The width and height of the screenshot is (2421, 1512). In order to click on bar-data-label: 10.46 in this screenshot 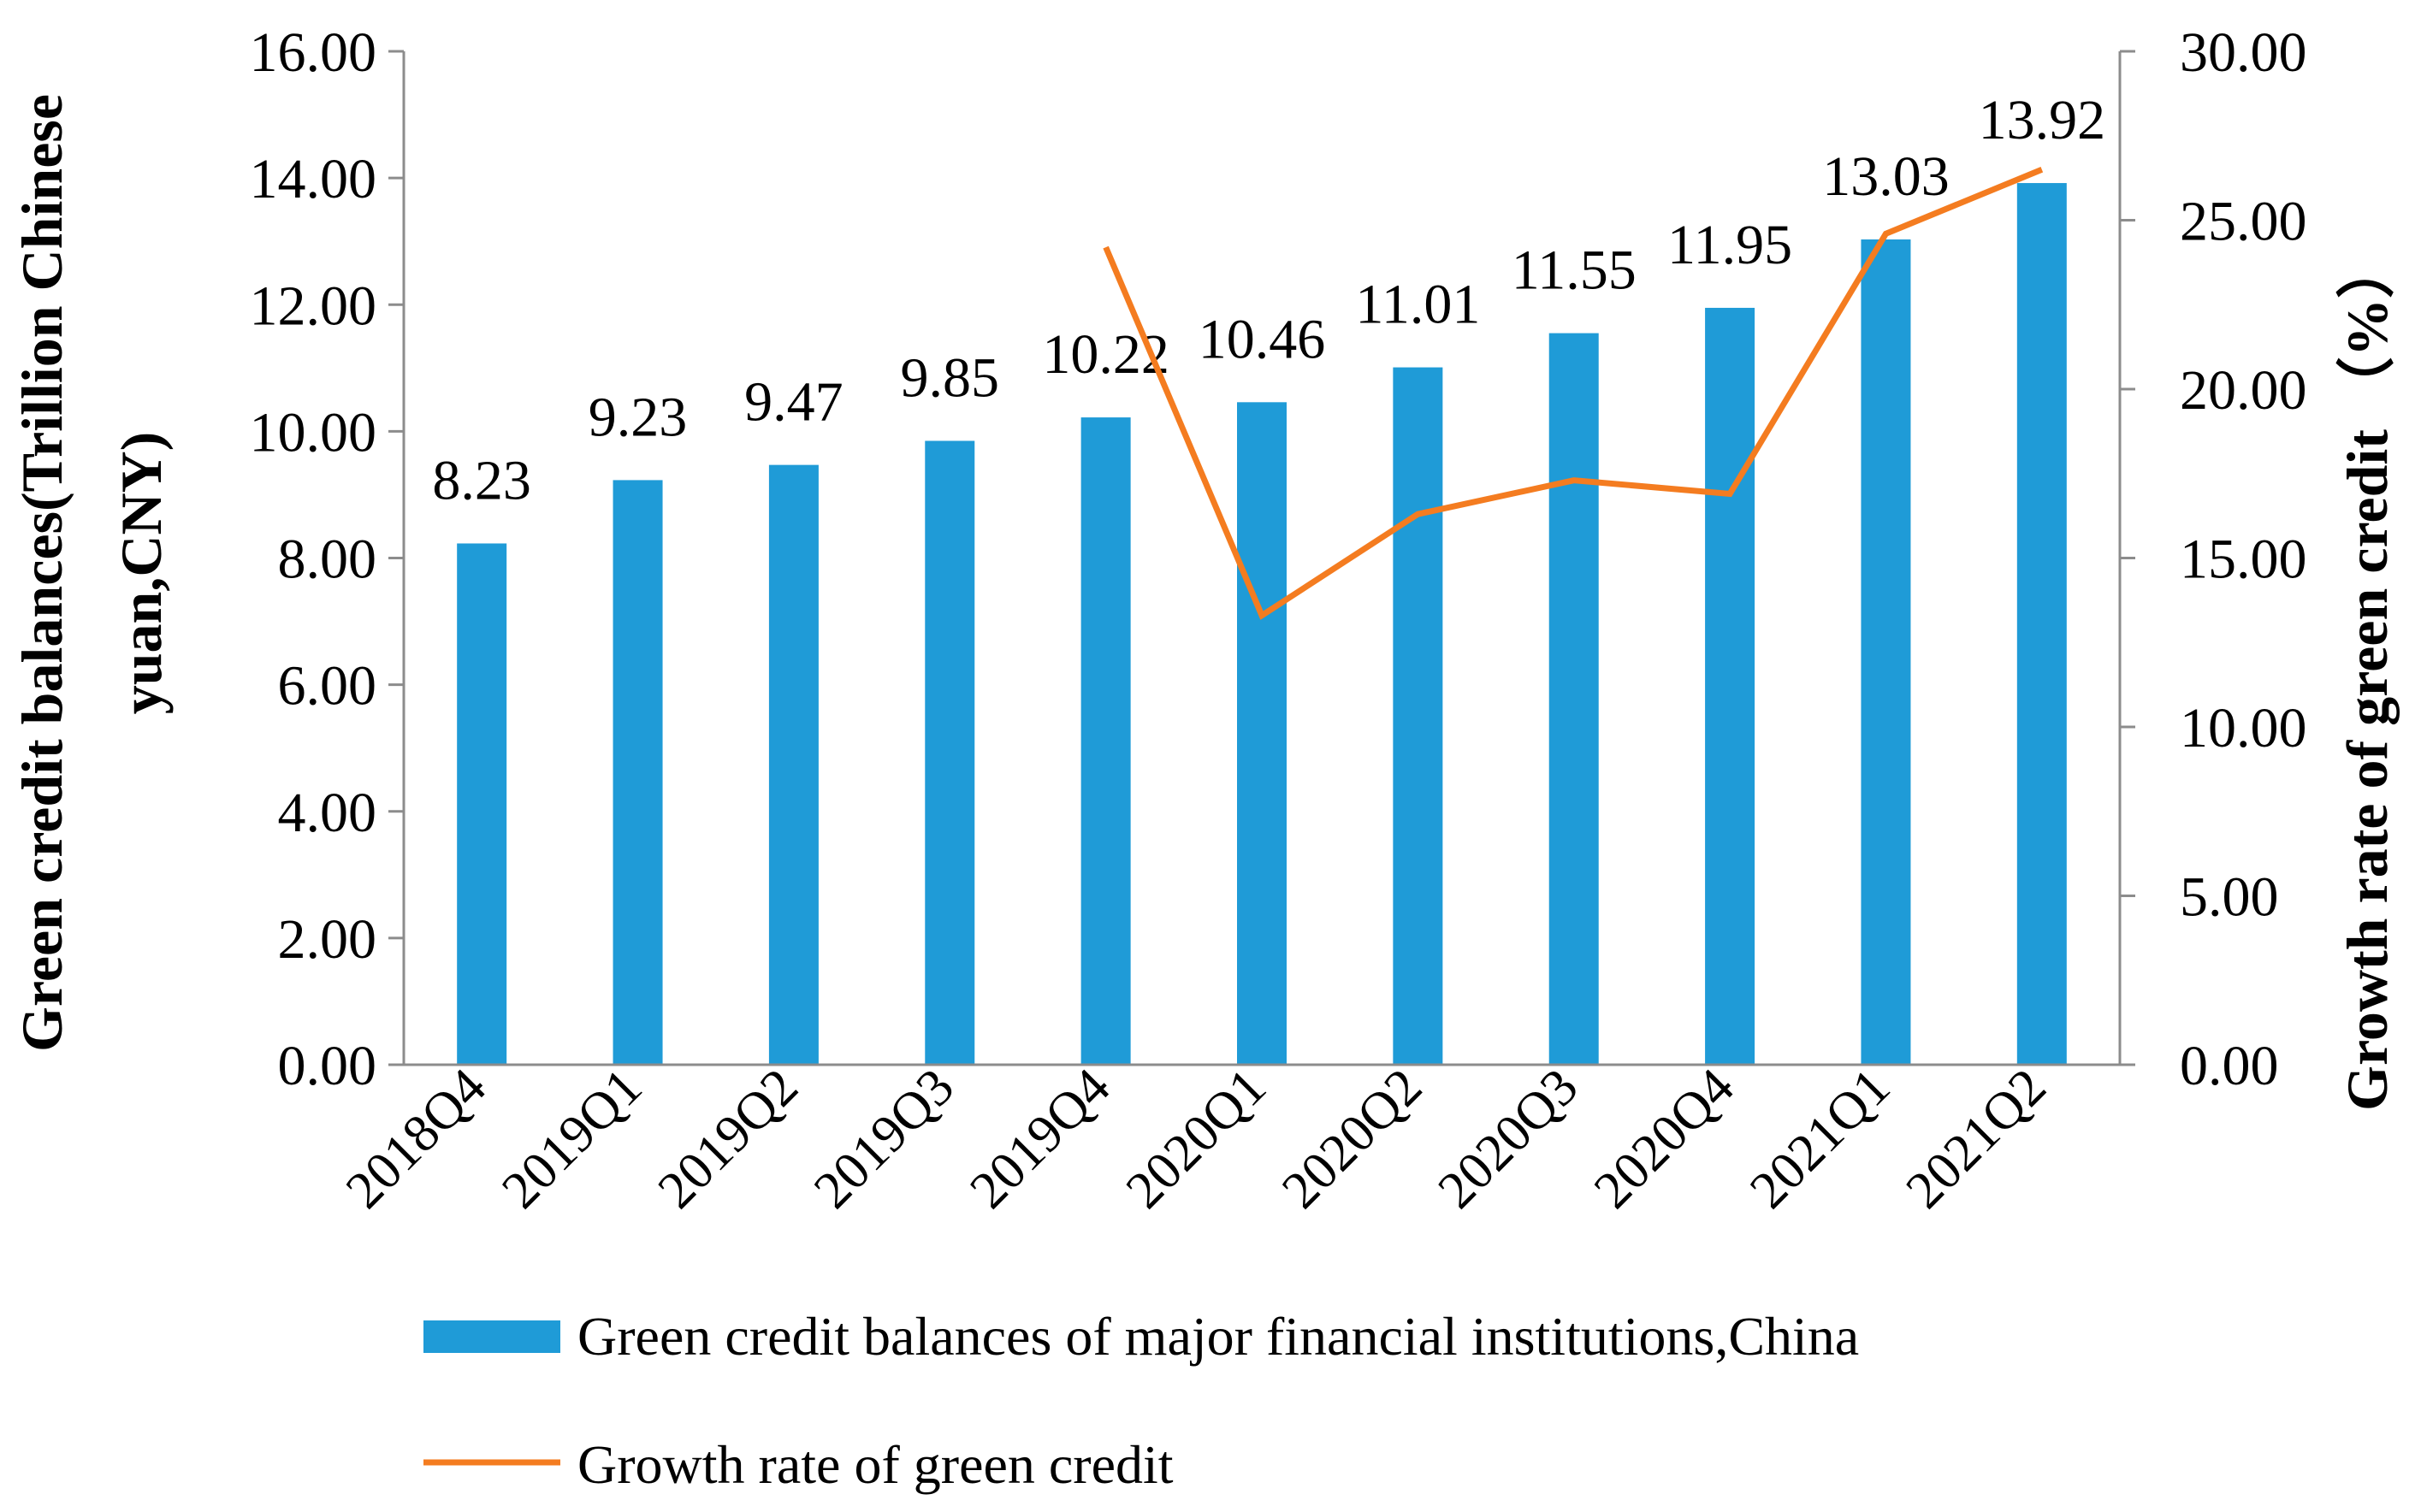, I will do `click(1262, 339)`.